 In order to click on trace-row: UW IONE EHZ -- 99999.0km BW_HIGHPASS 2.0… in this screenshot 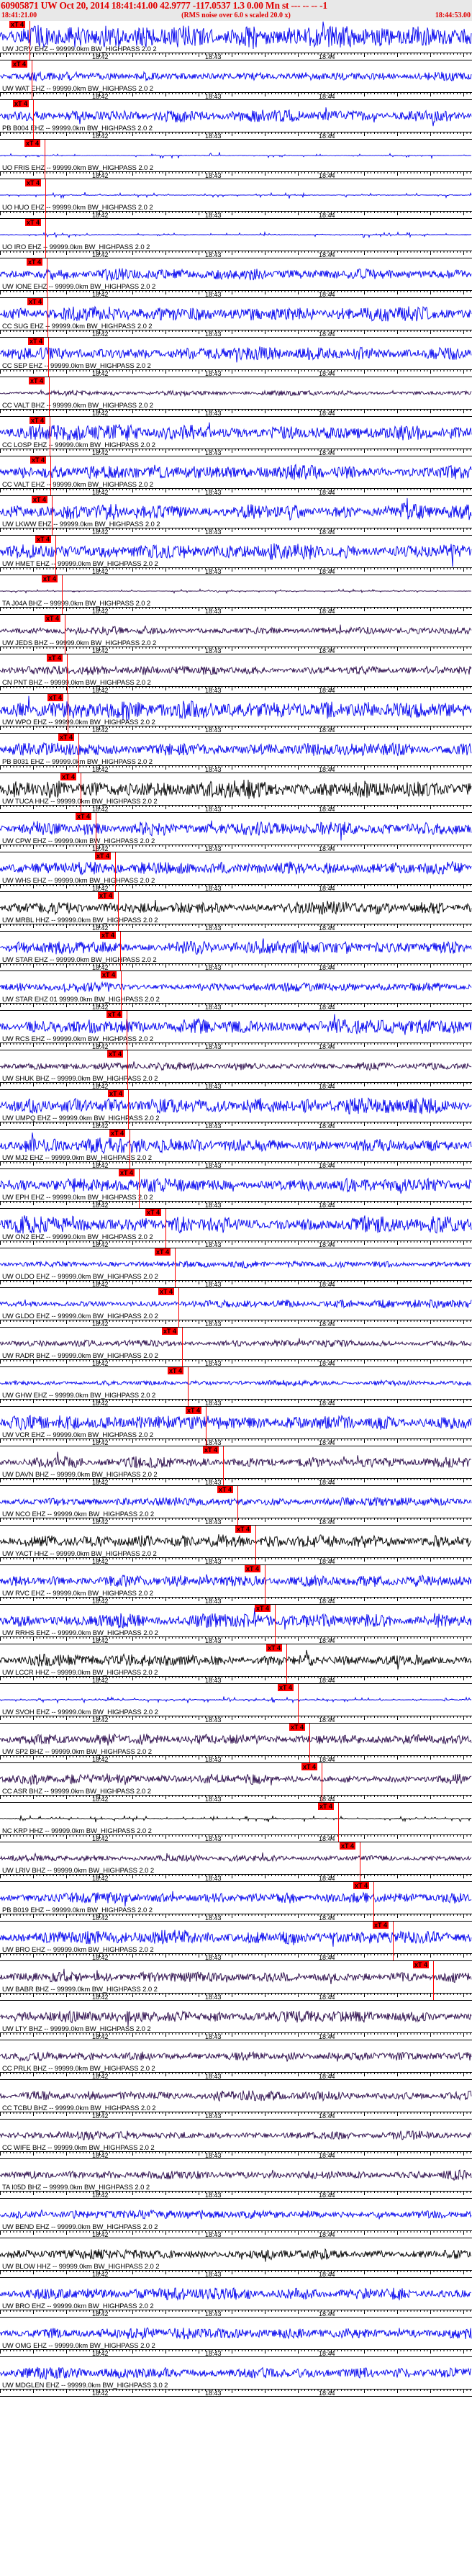, I will do `click(236, 278)`.